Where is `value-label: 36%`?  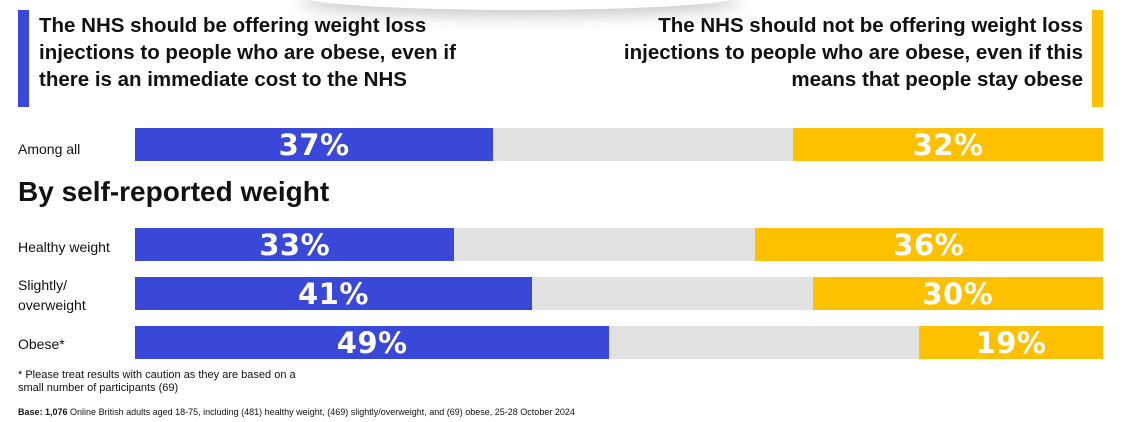
value-label: 36% is located at coordinates (929, 244).